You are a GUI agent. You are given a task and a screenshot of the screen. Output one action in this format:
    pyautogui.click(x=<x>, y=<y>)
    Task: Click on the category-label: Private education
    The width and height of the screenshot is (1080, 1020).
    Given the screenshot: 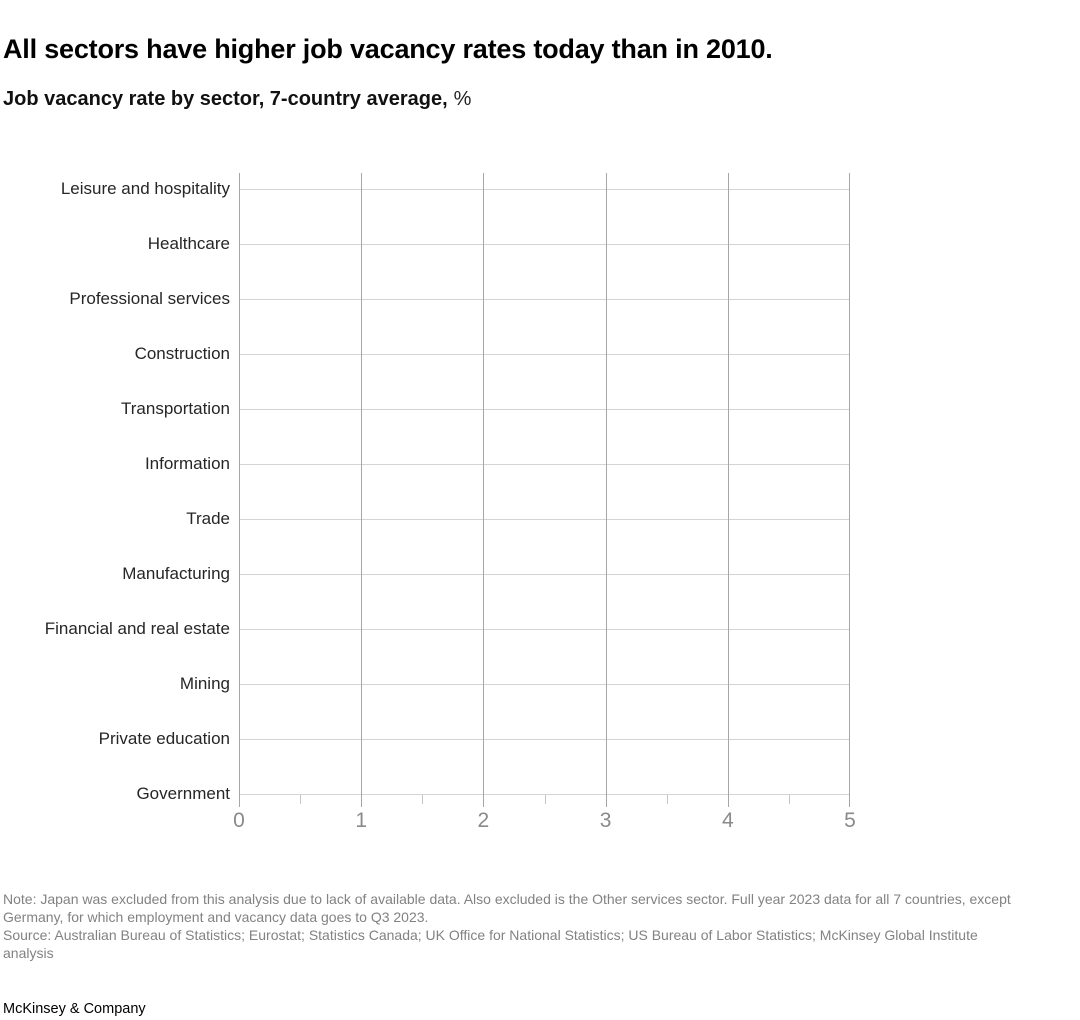 What is the action you would take?
    pyautogui.click(x=164, y=738)
    